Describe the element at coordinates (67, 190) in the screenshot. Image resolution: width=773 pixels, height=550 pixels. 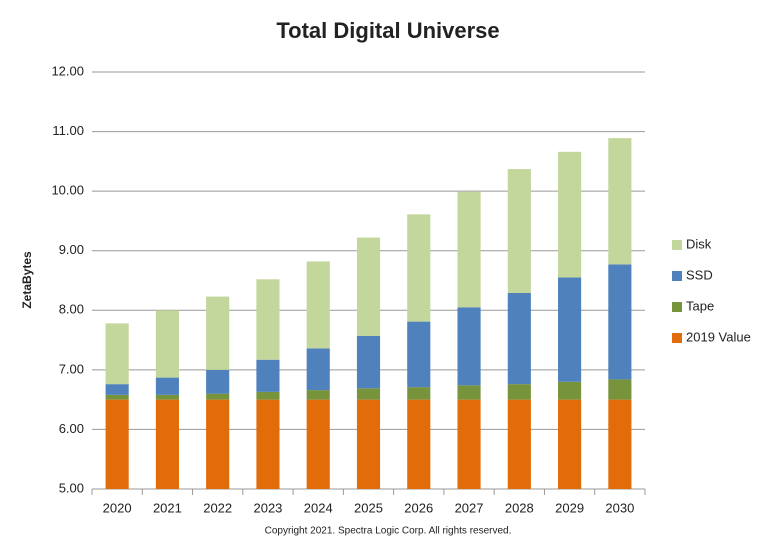
I see `y-tick-label: 10.00` at that location.